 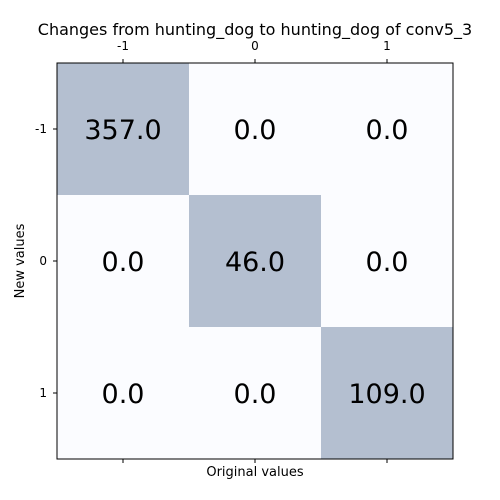 I want to click on y-tick-label: -1, so click(x=41, y=129).